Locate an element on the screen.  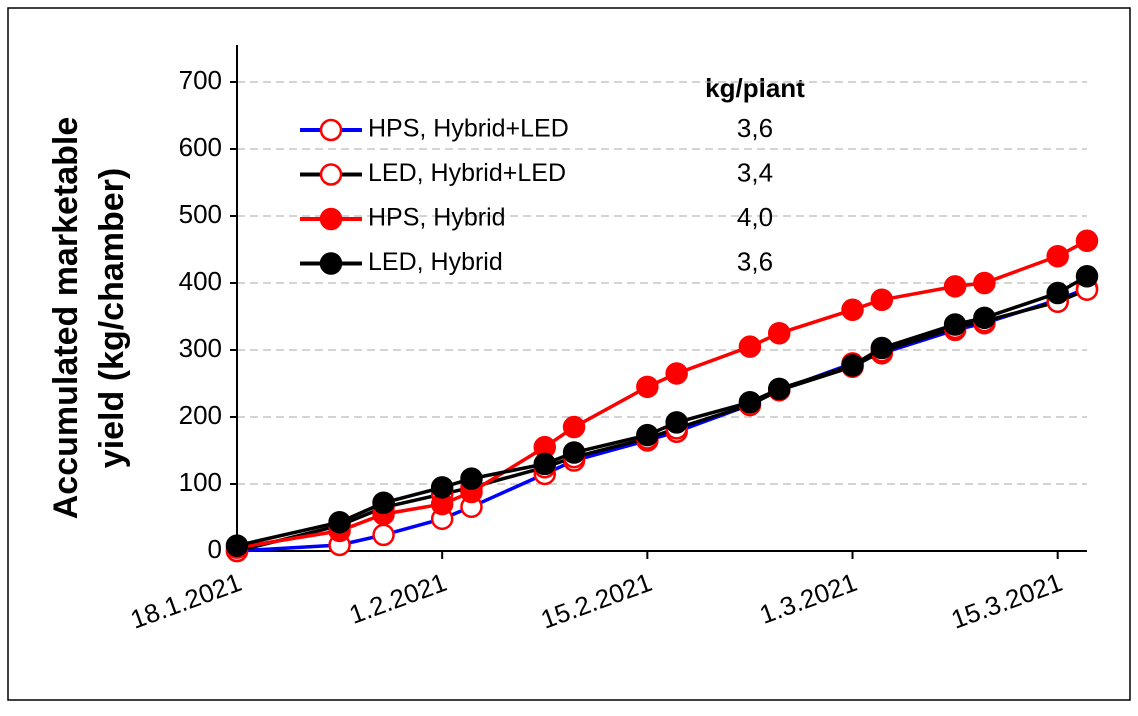
y-tick-label: 400 is located at coordinates (200, 281).